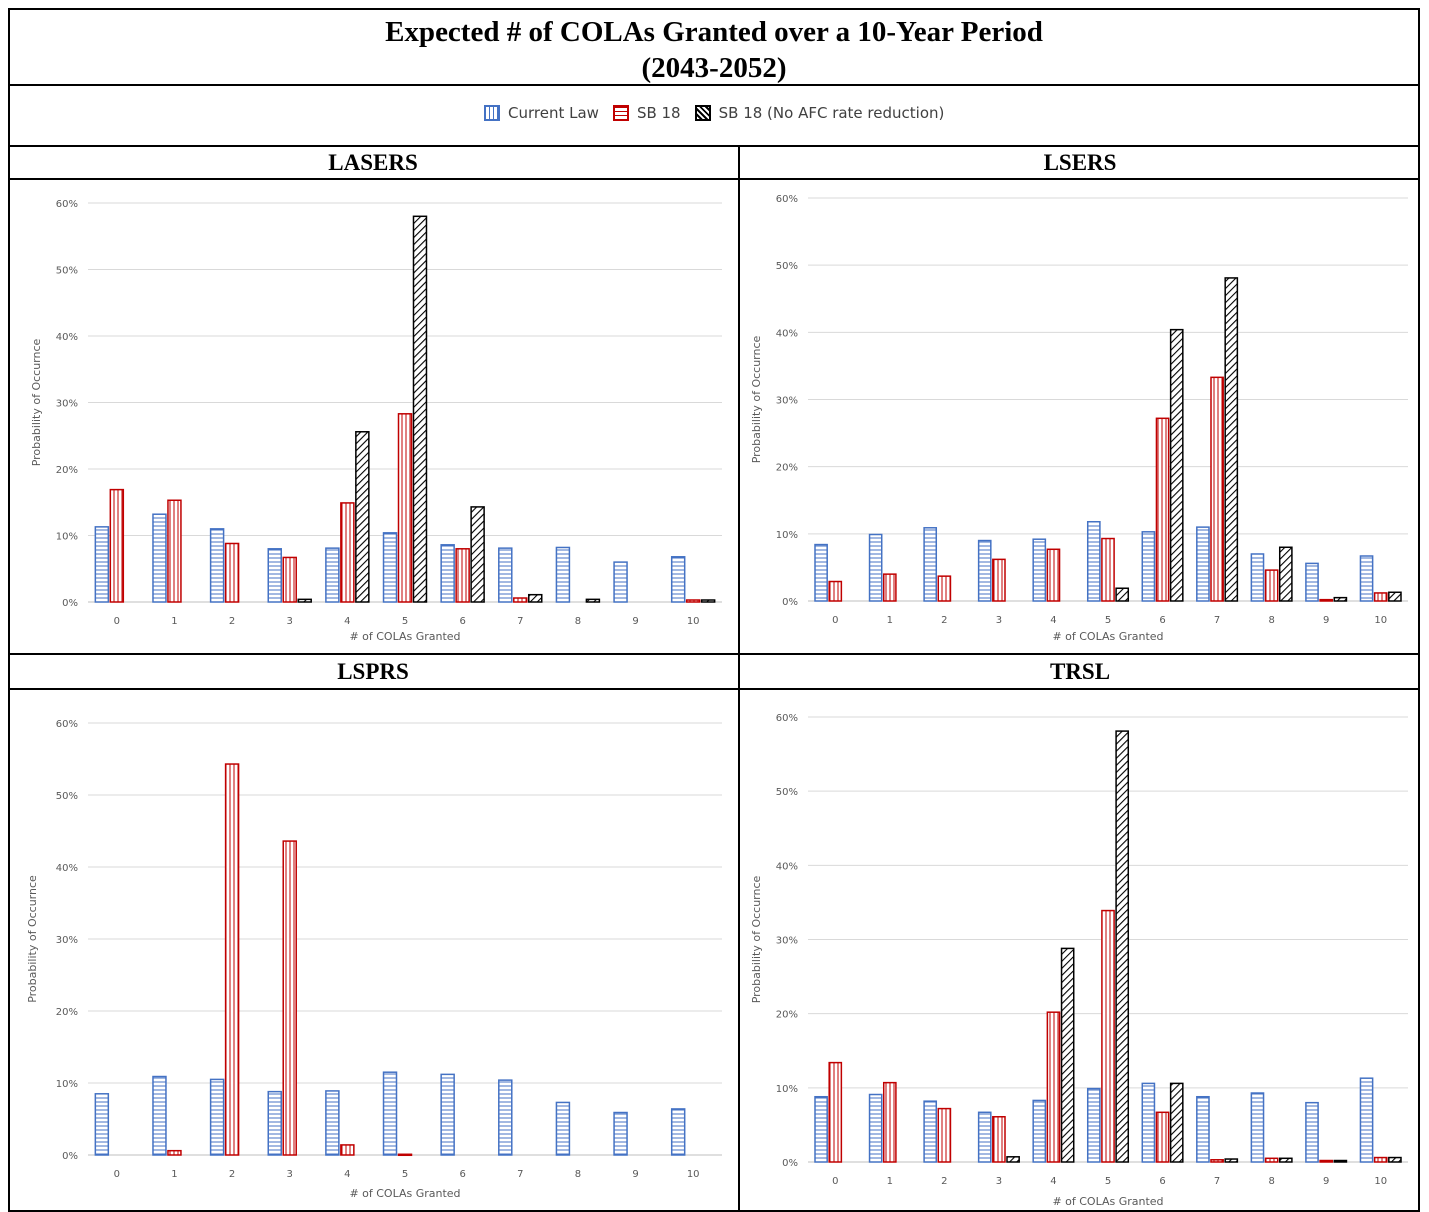 The width and height of the screenshot is (1429, 1212). Describe the element at coordinates (1107, 636) in the screenshot. I see `x-axis-title: # of COLAs Granted` at that location.